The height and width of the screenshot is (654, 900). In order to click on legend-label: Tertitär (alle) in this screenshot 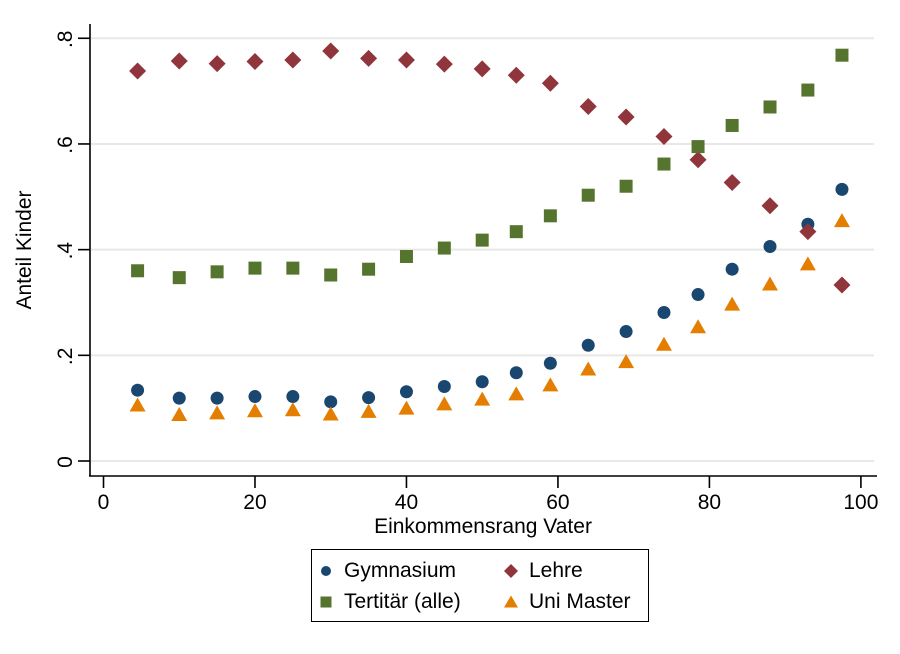, I will do `click(402, 601)`.